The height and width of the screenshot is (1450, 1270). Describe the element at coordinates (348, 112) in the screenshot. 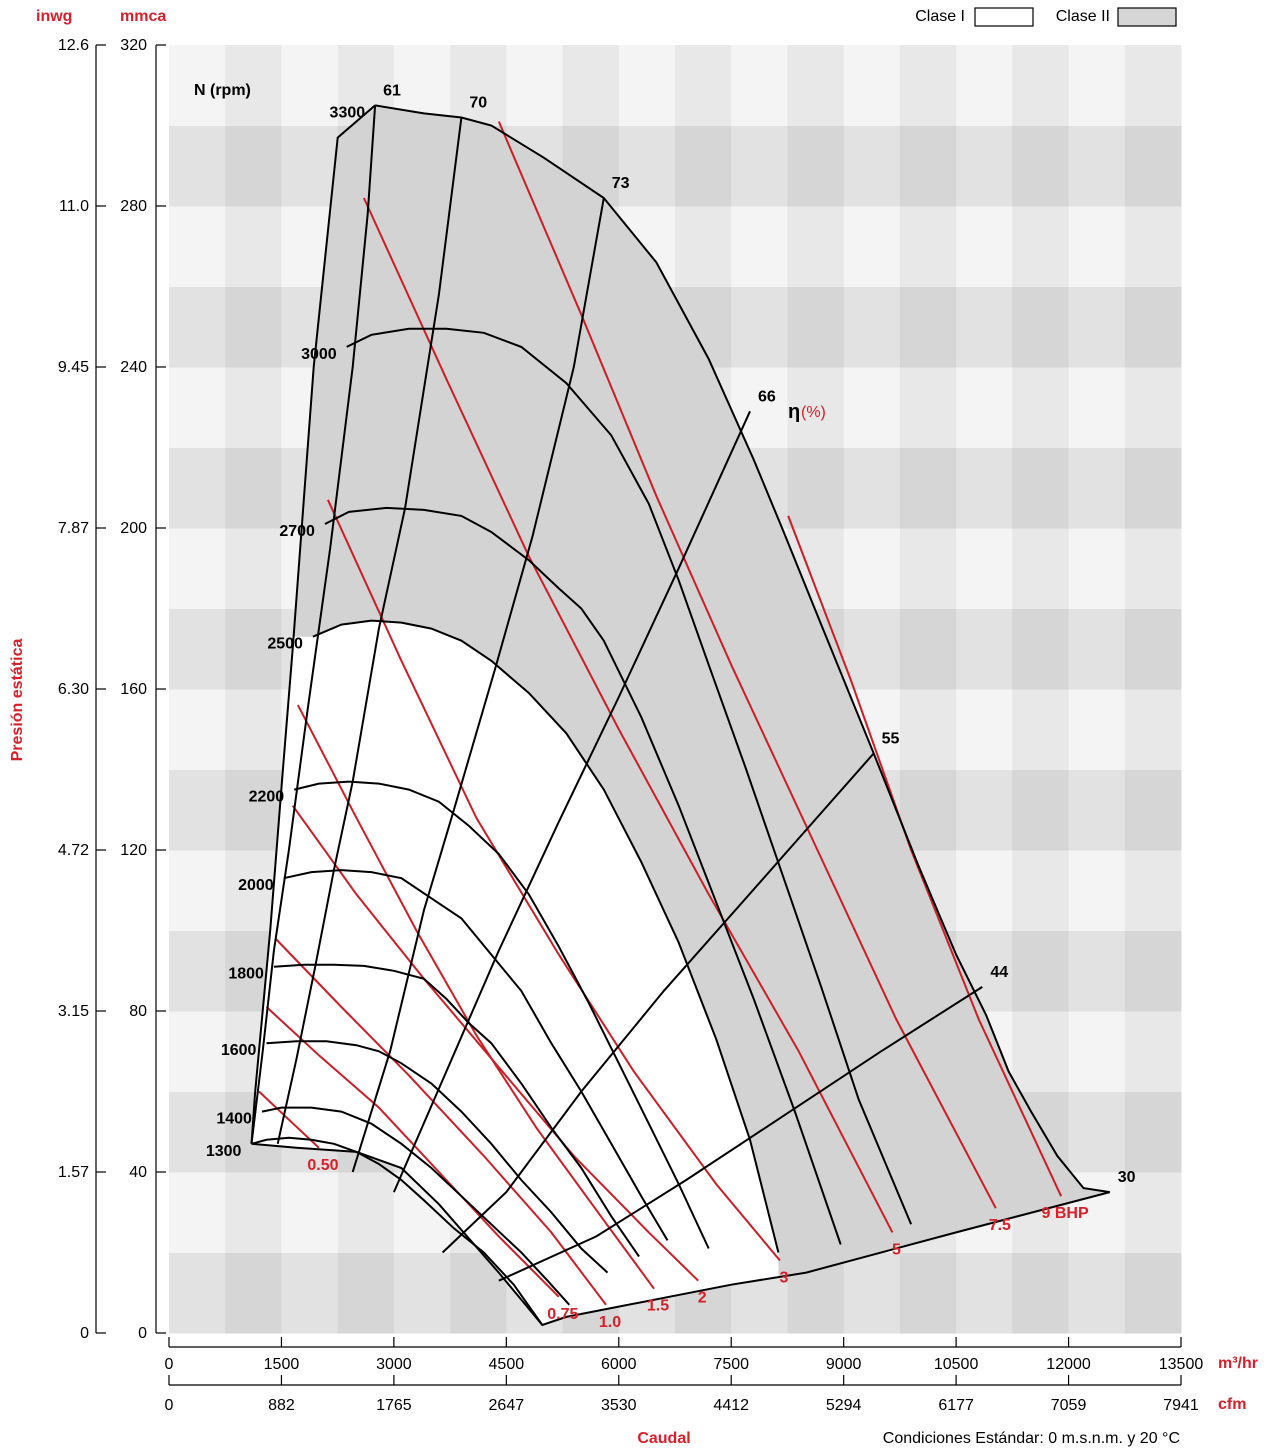

I see `rpm-label: 3300` at that location.